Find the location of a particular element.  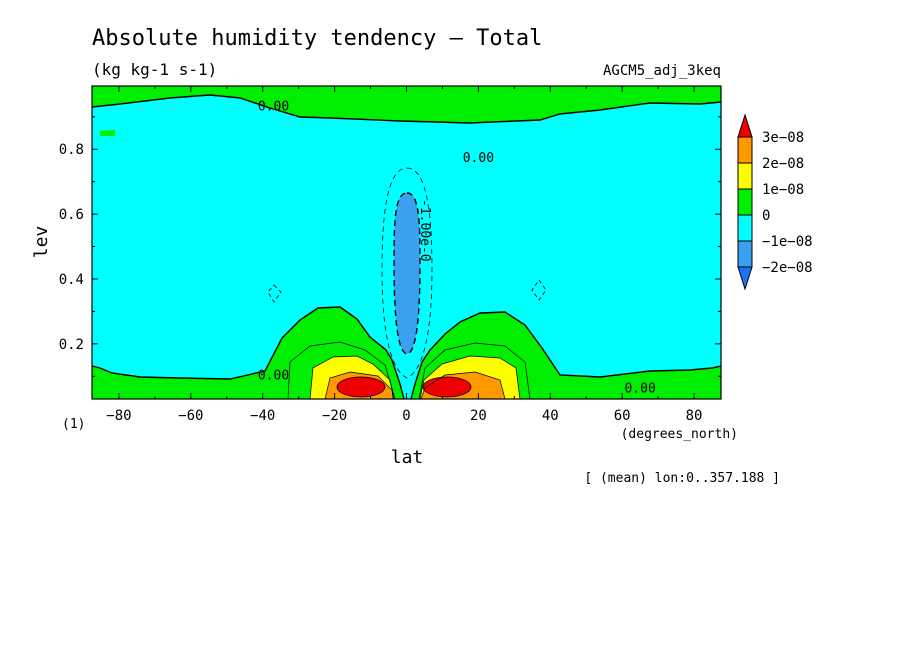

contour-3e-08-north is located at coordinates (447, 387).